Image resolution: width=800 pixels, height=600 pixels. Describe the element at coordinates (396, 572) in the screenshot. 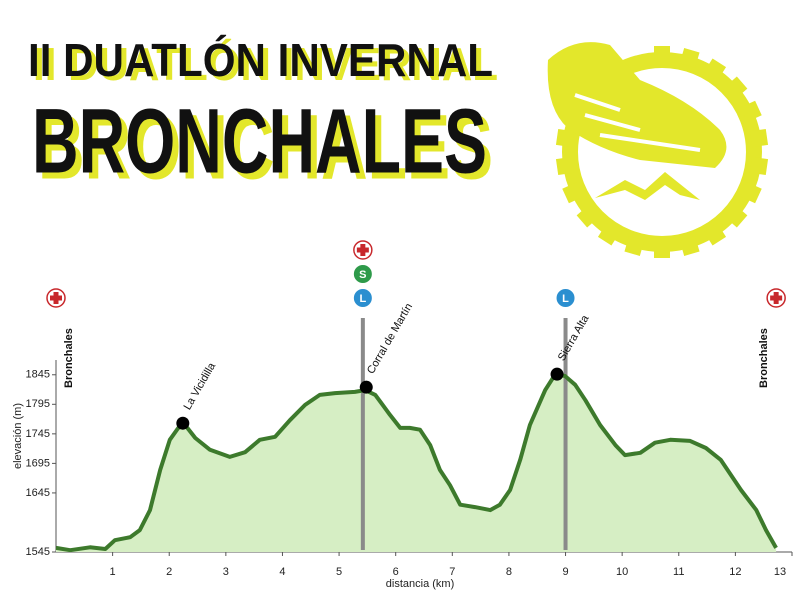

I see `x-tick-label: 6` at that location.